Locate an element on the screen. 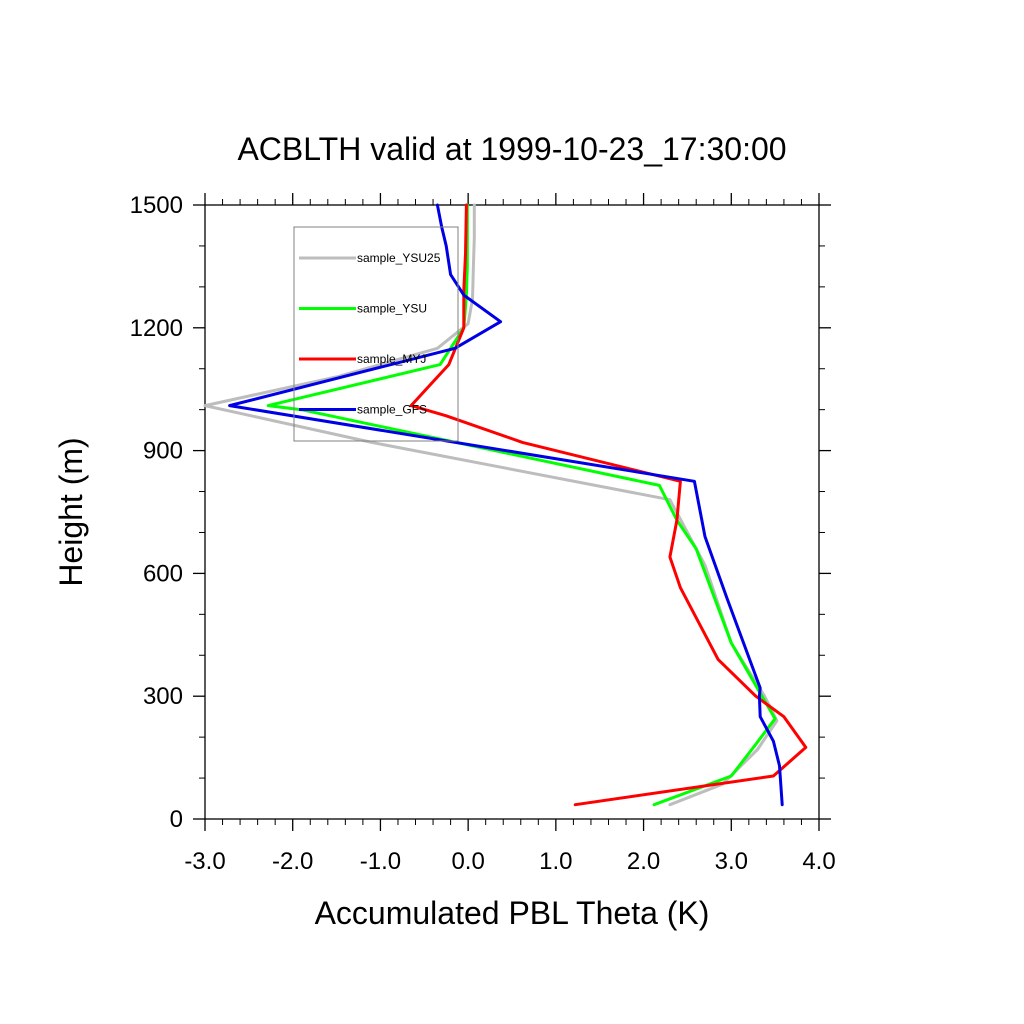 This screenshot has height=1024, width=1024. x-tick-label: -3.0 is located at coordinates (204, 861).